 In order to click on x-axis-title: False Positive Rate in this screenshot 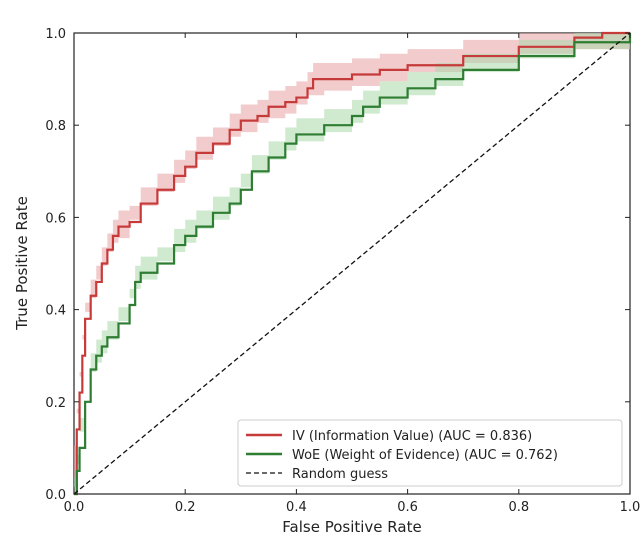, I will do `click(351, 527)`.